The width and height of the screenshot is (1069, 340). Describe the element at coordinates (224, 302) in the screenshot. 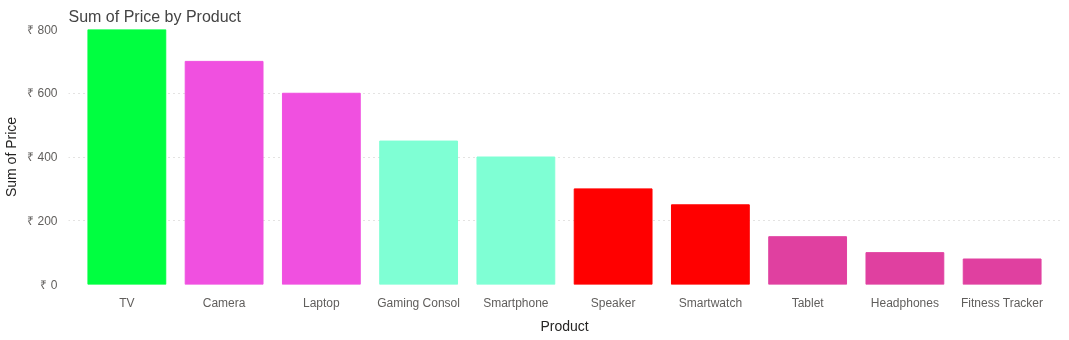

I see `x-tick-label: Camera` at that location.